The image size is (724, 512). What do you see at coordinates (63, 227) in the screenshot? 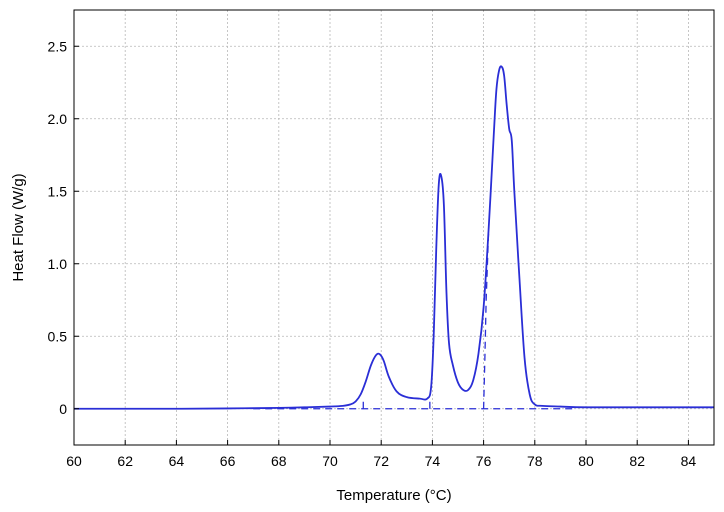
I see `y-axis: 0 0.5 1.0 1.5 2.0 2.5` at bounding box center [63, 227].